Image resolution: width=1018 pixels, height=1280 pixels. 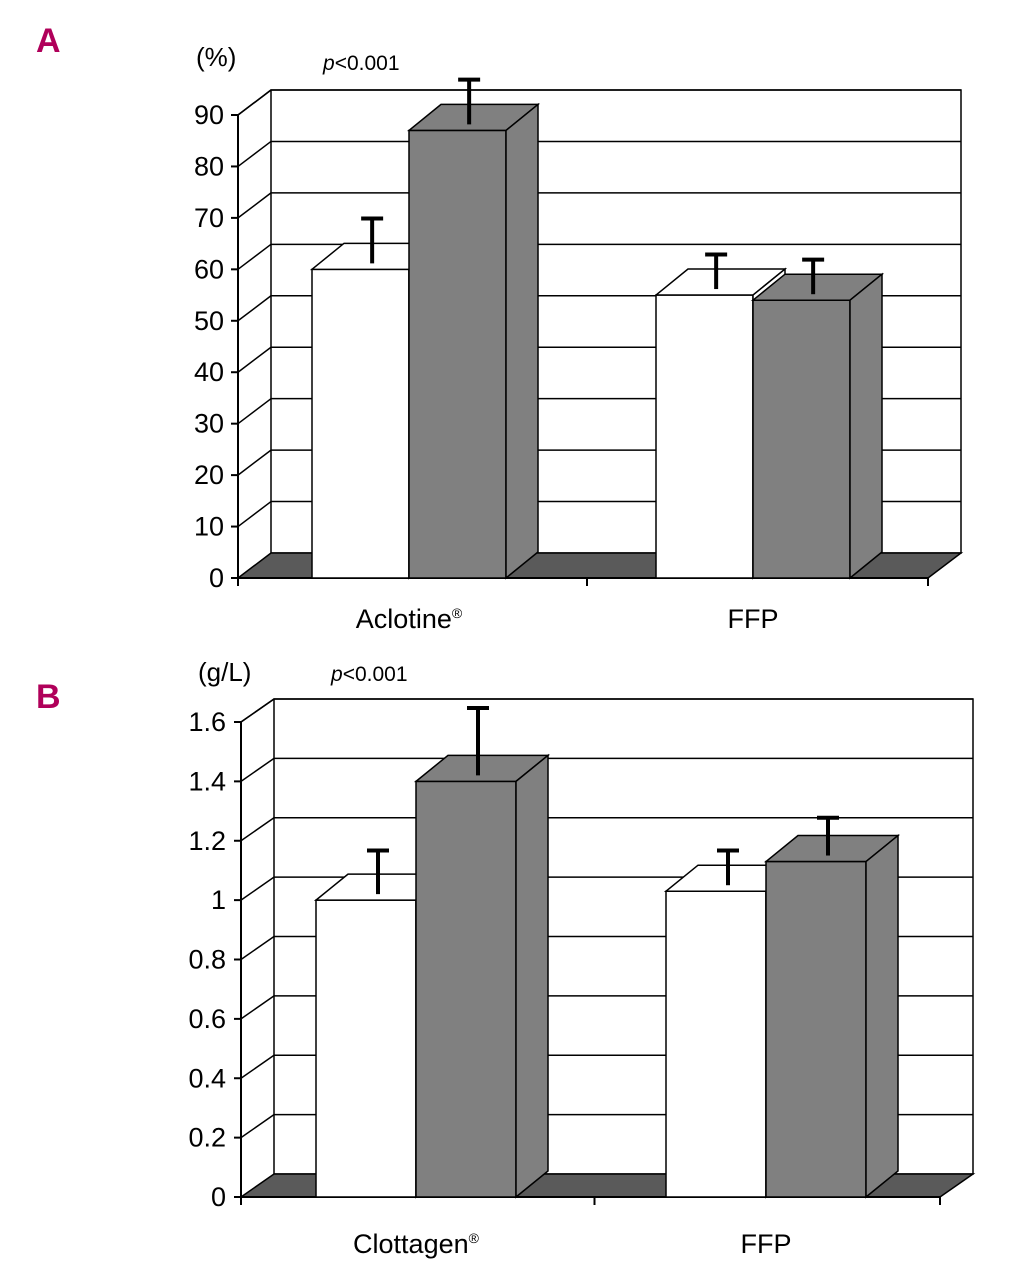 I want to click on panel-a-y-unit: (%), so click(x=216, y=57).